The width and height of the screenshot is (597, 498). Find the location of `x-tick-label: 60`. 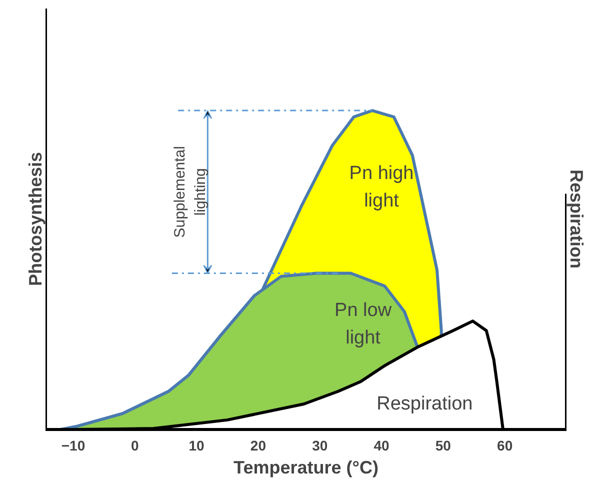

x-tick-label: 60 is located at coordinates (505, 446).